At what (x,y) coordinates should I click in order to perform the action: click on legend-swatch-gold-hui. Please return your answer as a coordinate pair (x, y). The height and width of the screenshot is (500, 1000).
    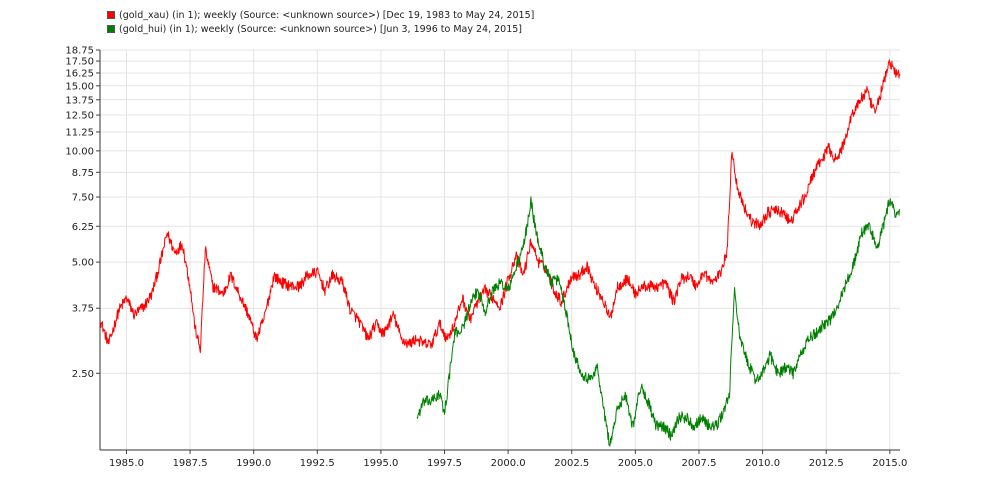
    Looking at the image, I should click on (111, 29).